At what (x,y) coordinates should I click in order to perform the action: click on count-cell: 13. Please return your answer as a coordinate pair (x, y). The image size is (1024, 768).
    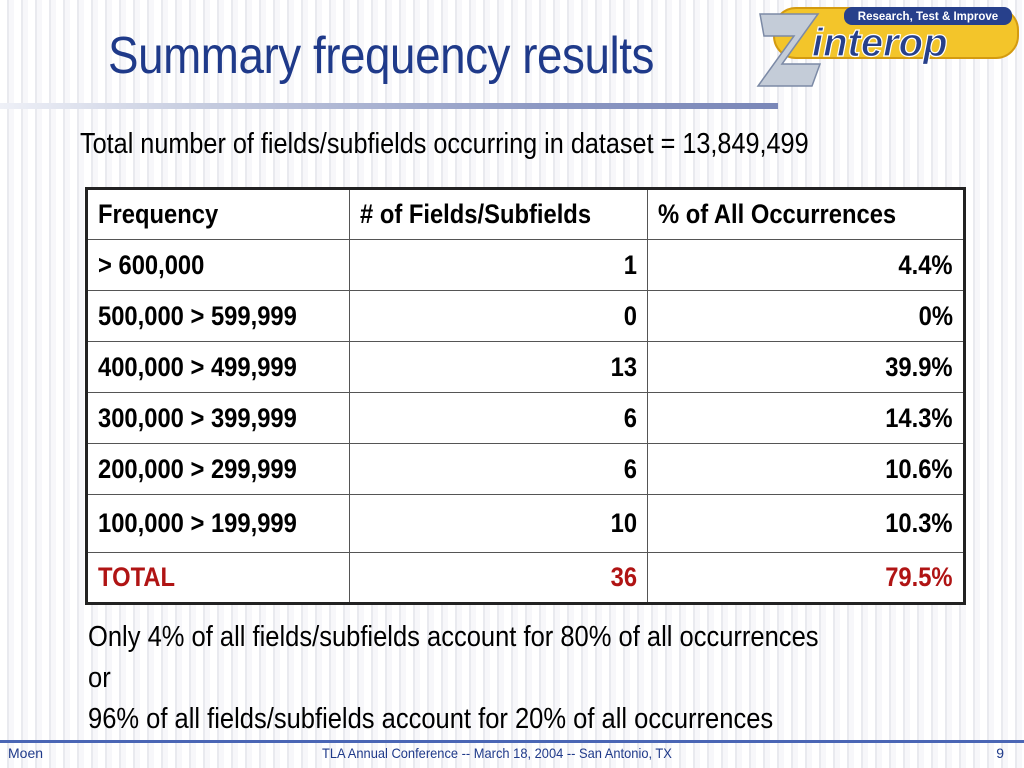
    Looking at the image, I should click on (499, 367).